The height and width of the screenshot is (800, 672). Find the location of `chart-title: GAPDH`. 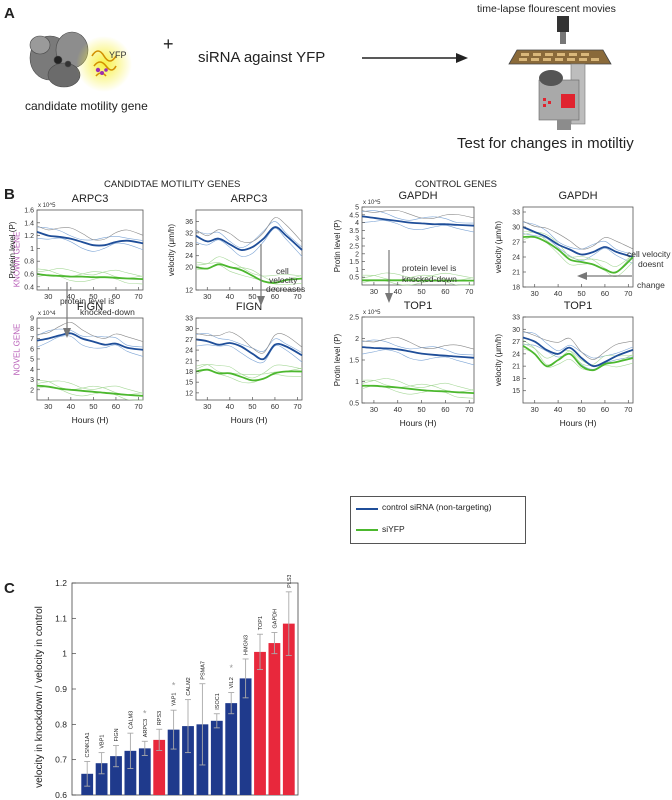

chart-title: GAPDH is located at coordinates (417, 196).